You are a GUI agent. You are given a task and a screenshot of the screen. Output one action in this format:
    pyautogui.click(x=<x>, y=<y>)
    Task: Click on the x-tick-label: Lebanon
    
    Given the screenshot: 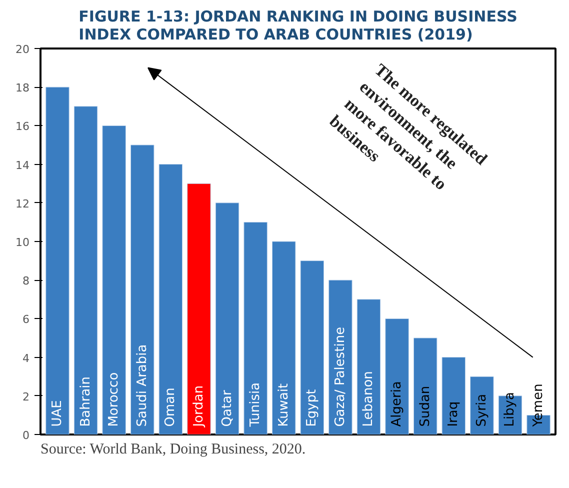 What is the action you would take?
    pyautogui.click(x=368, y=399)
    